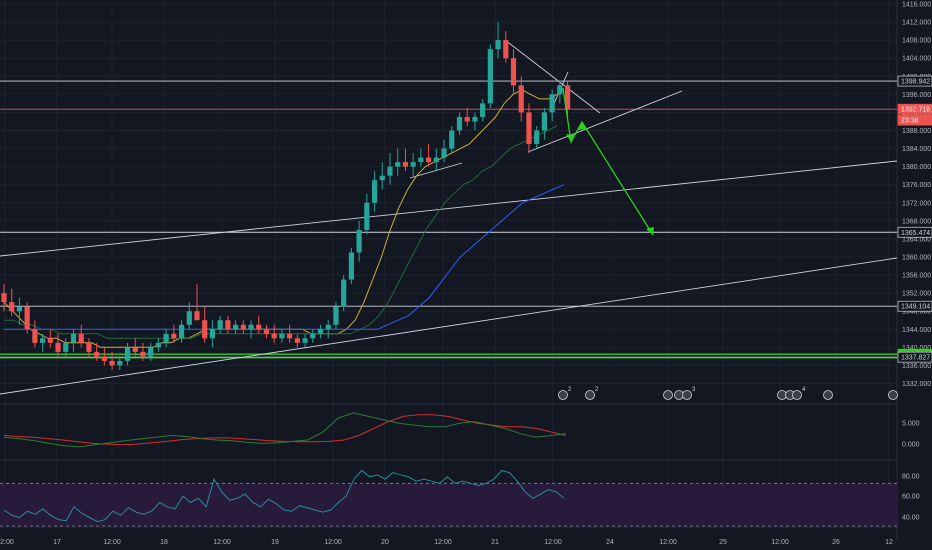 The height and width of the screenshot is (550, 932). What do you see at coordinates (910, 121) in the screenshot?
I see `price-tag-label: 23:38` at bounding box center [910, 121].